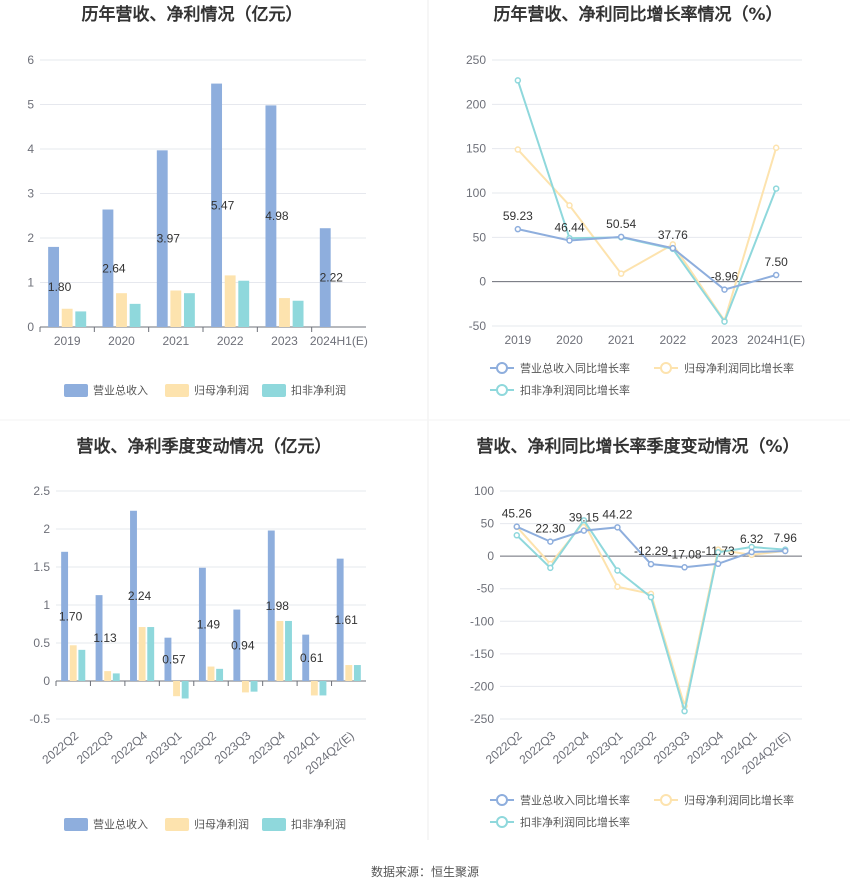 The width and height of the screenshot is (850, 891). I want to click on x-tick-label: 2021, so click(175, 341).